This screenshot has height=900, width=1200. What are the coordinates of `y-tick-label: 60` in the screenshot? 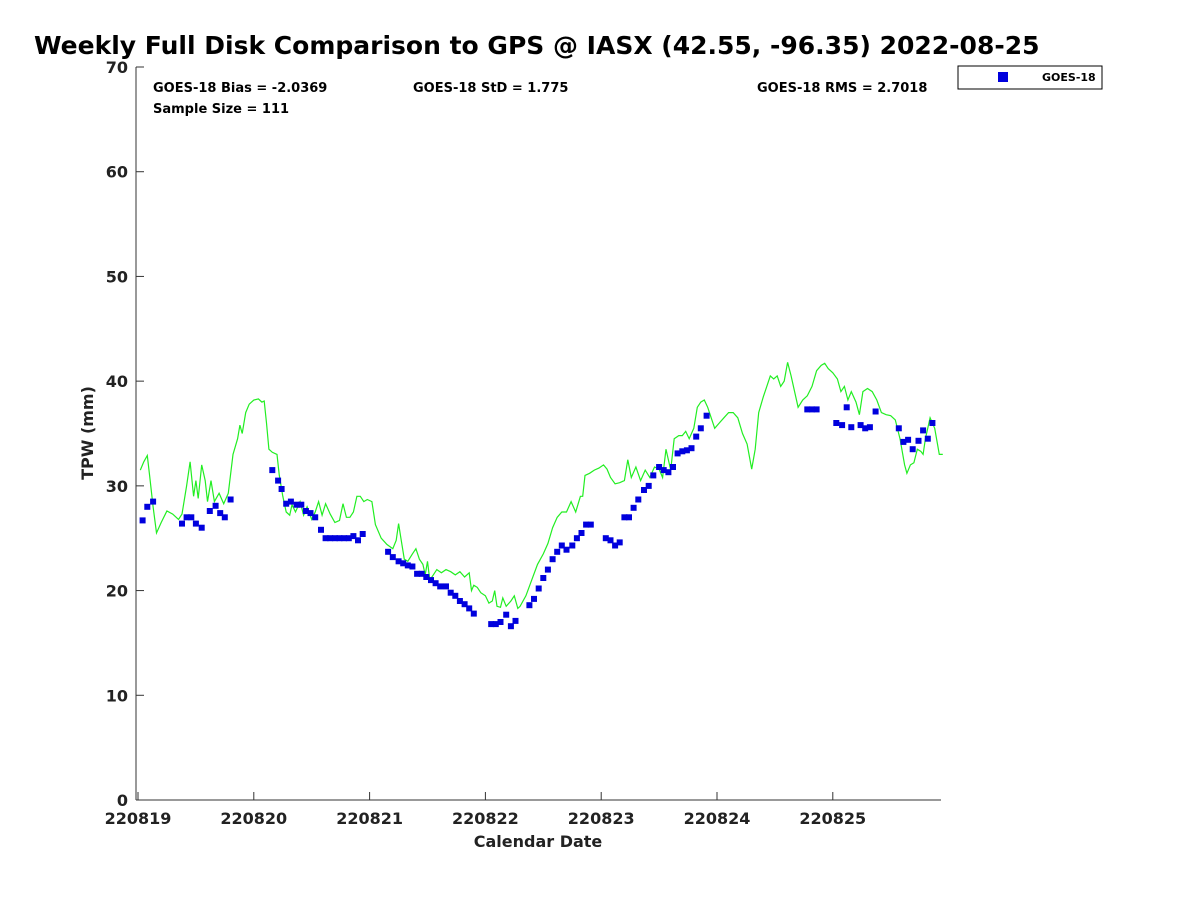 It's located at (117, 172).